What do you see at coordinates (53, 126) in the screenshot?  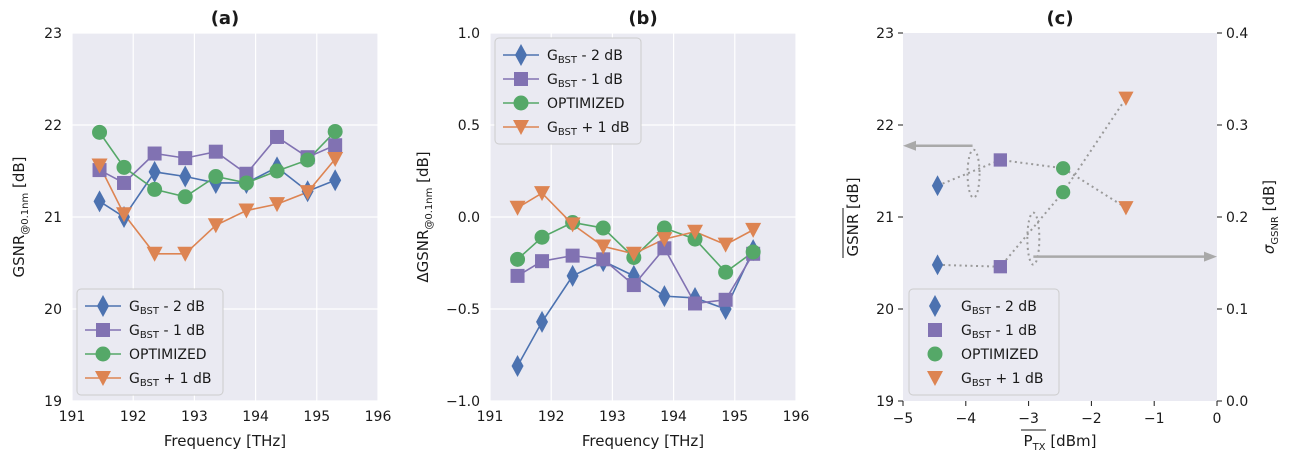 I see `y-tick-label: 22` at bounding box center [53, 126].